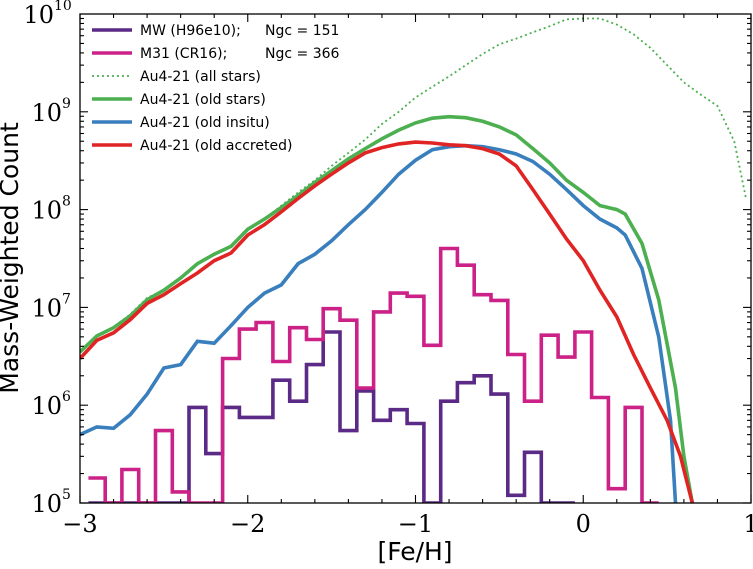  I want to click on y-axis-label: Mass-Weighted Count, so click(12, 258).